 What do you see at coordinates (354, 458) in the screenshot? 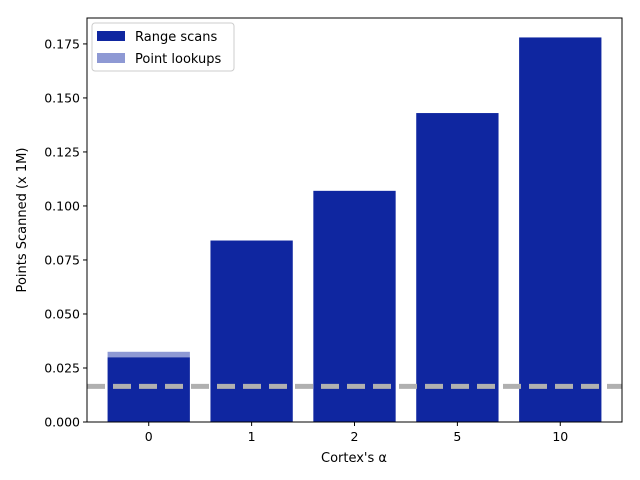
I see `x-axis-label: Cortex's α` at bounding box center [354, 458].